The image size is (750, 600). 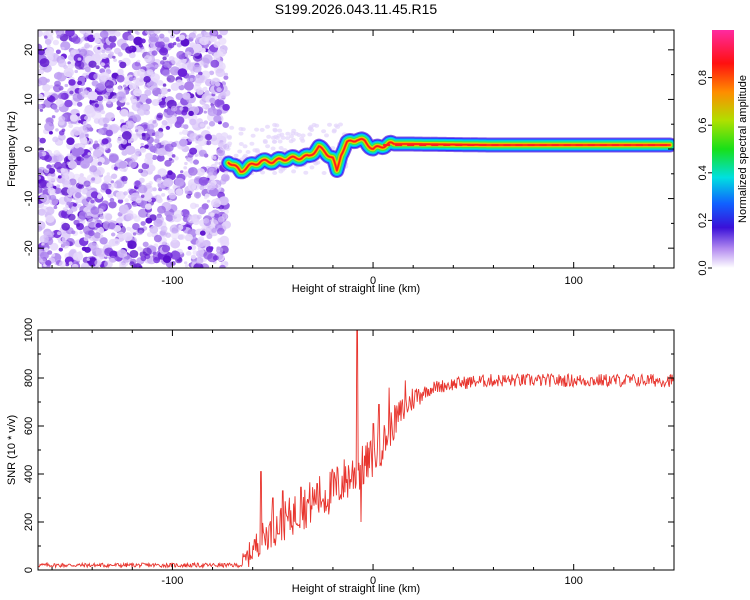 What do you see at coordinates (723, 149) in the screenshot?
I see `colorbar-gradient` at bounding box center [723, 149].